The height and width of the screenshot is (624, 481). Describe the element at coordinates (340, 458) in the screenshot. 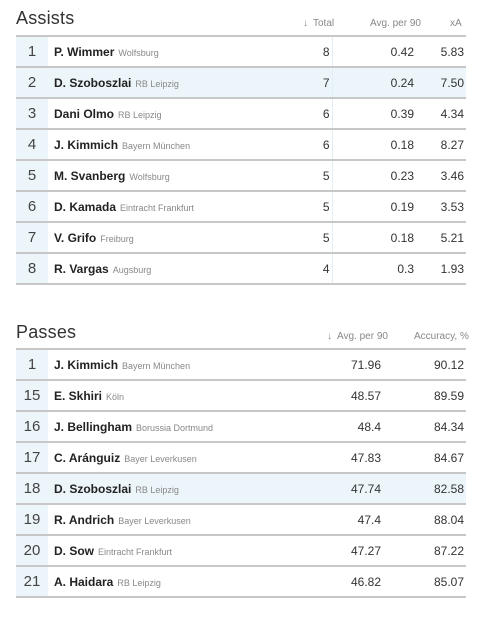

I see `avg-cell: 47.83` at that location.